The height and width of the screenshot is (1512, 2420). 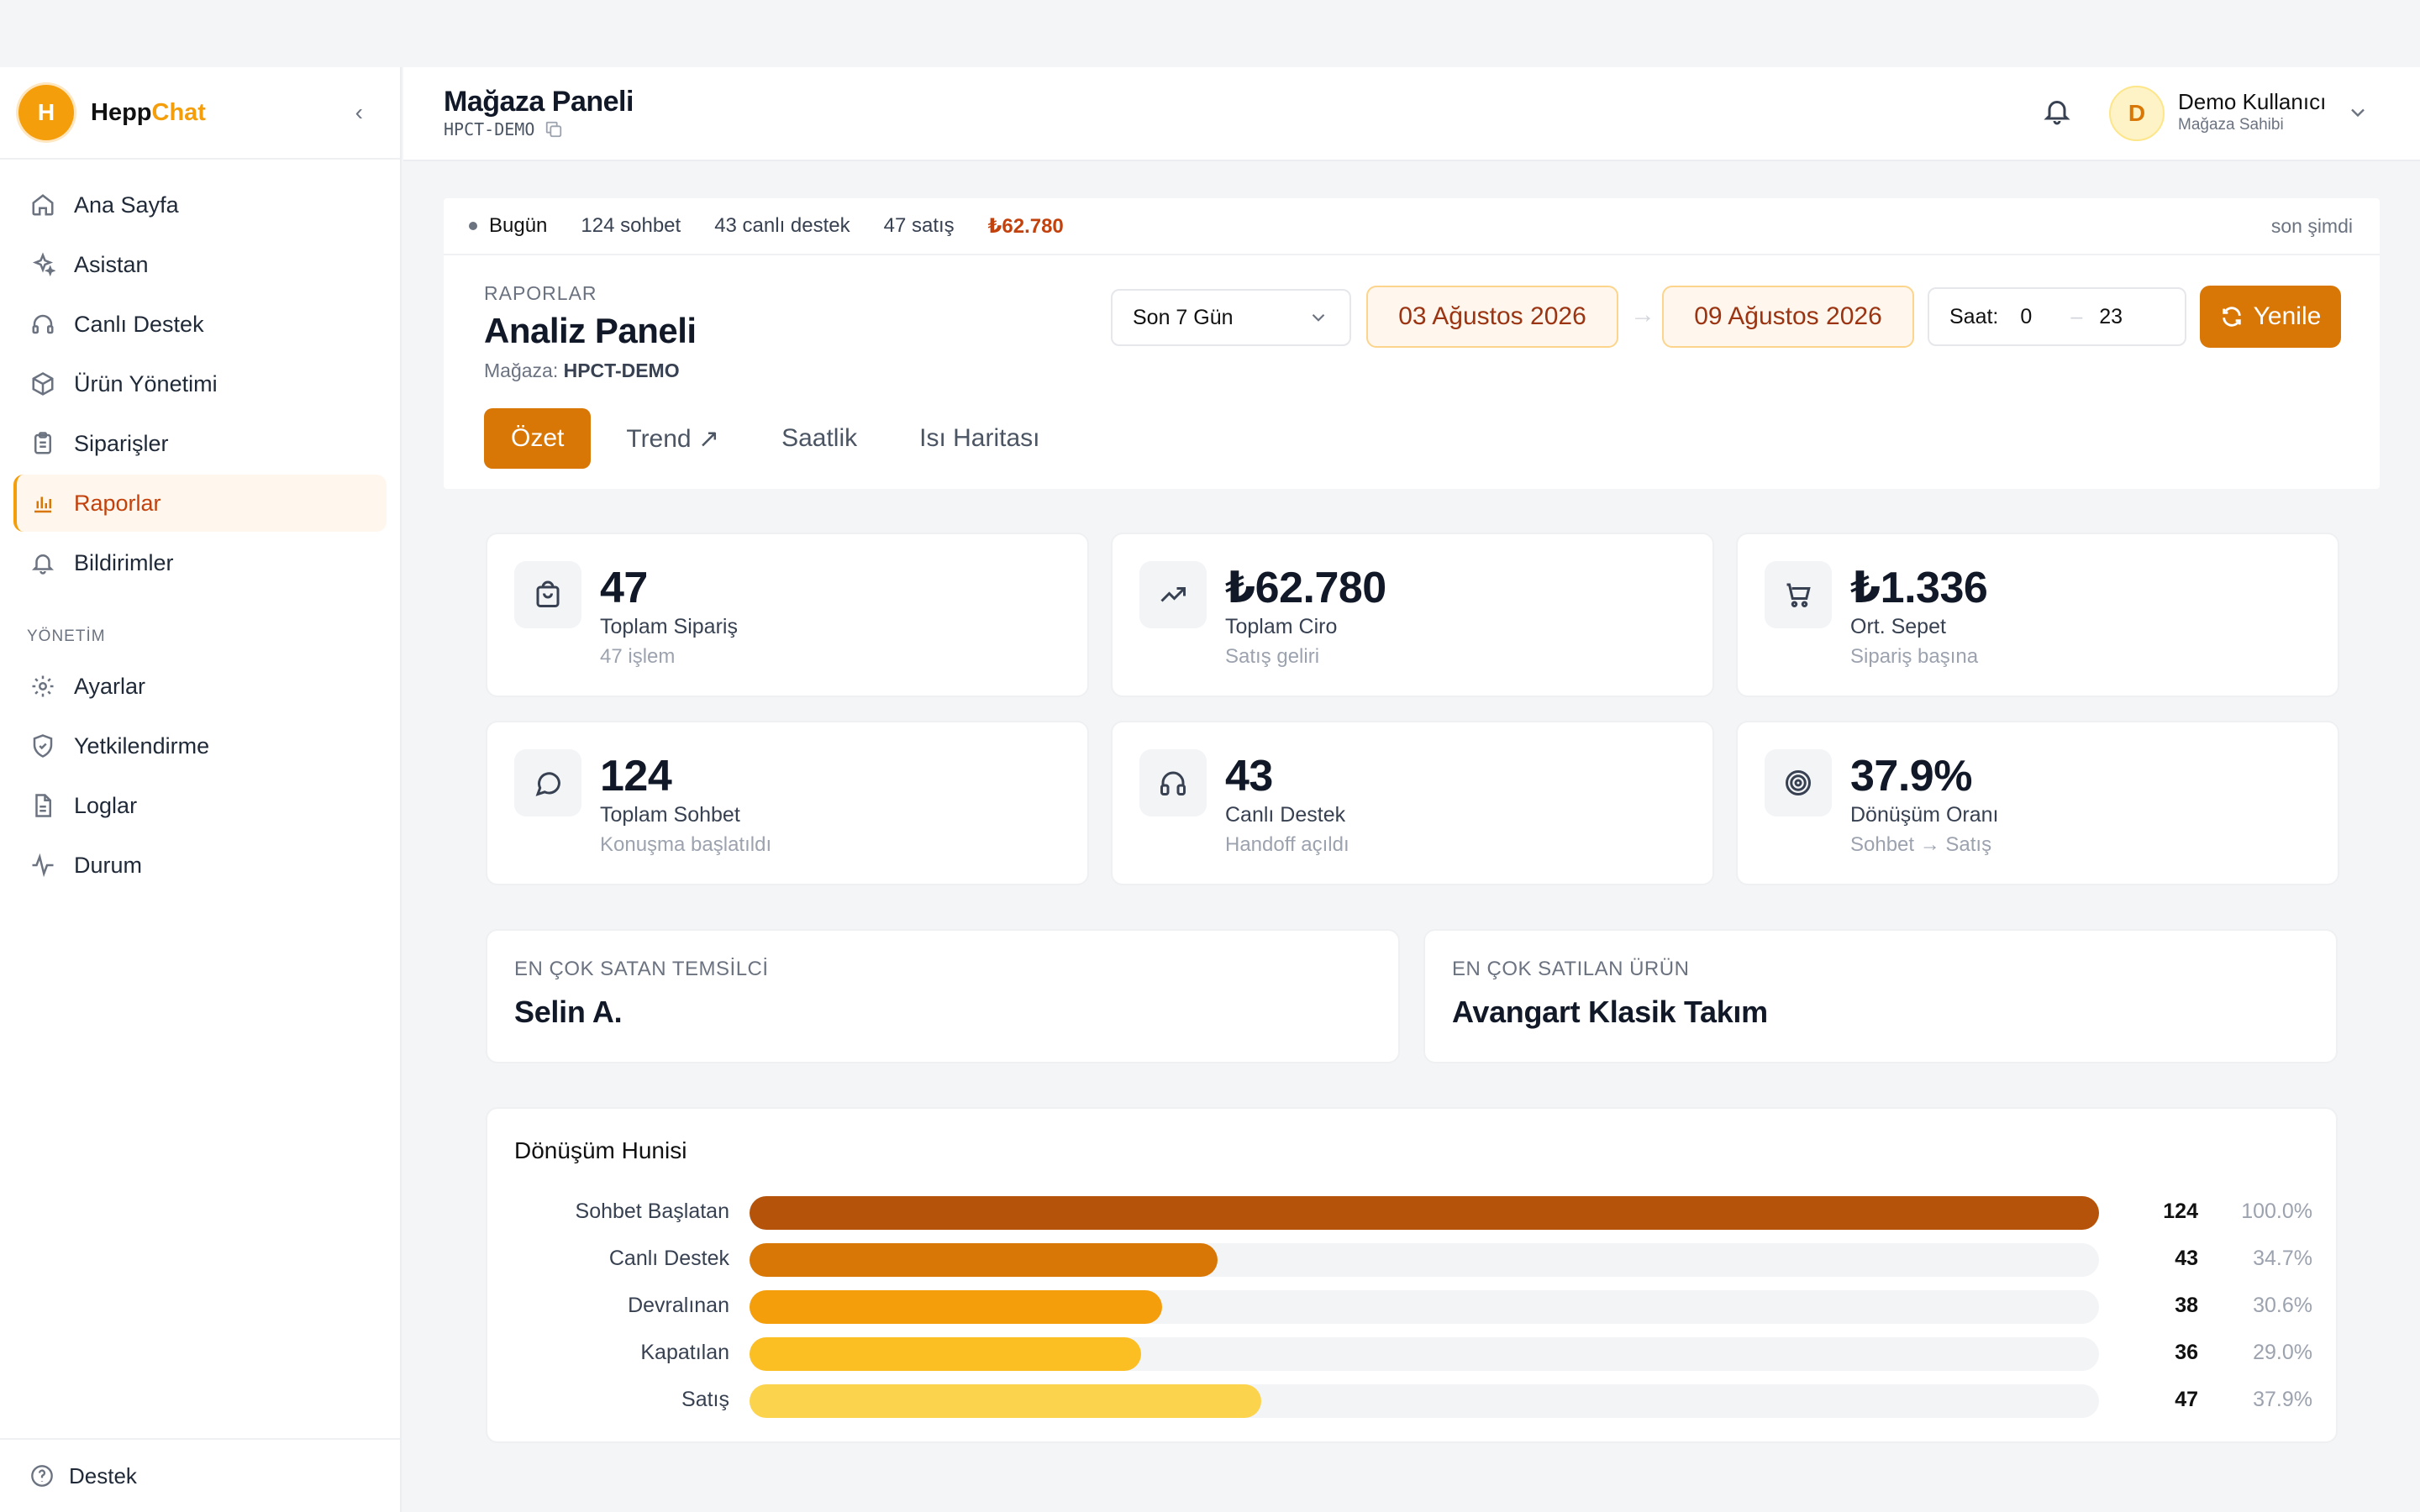 I want to click on activity-icon, so click(x=43, y=865).